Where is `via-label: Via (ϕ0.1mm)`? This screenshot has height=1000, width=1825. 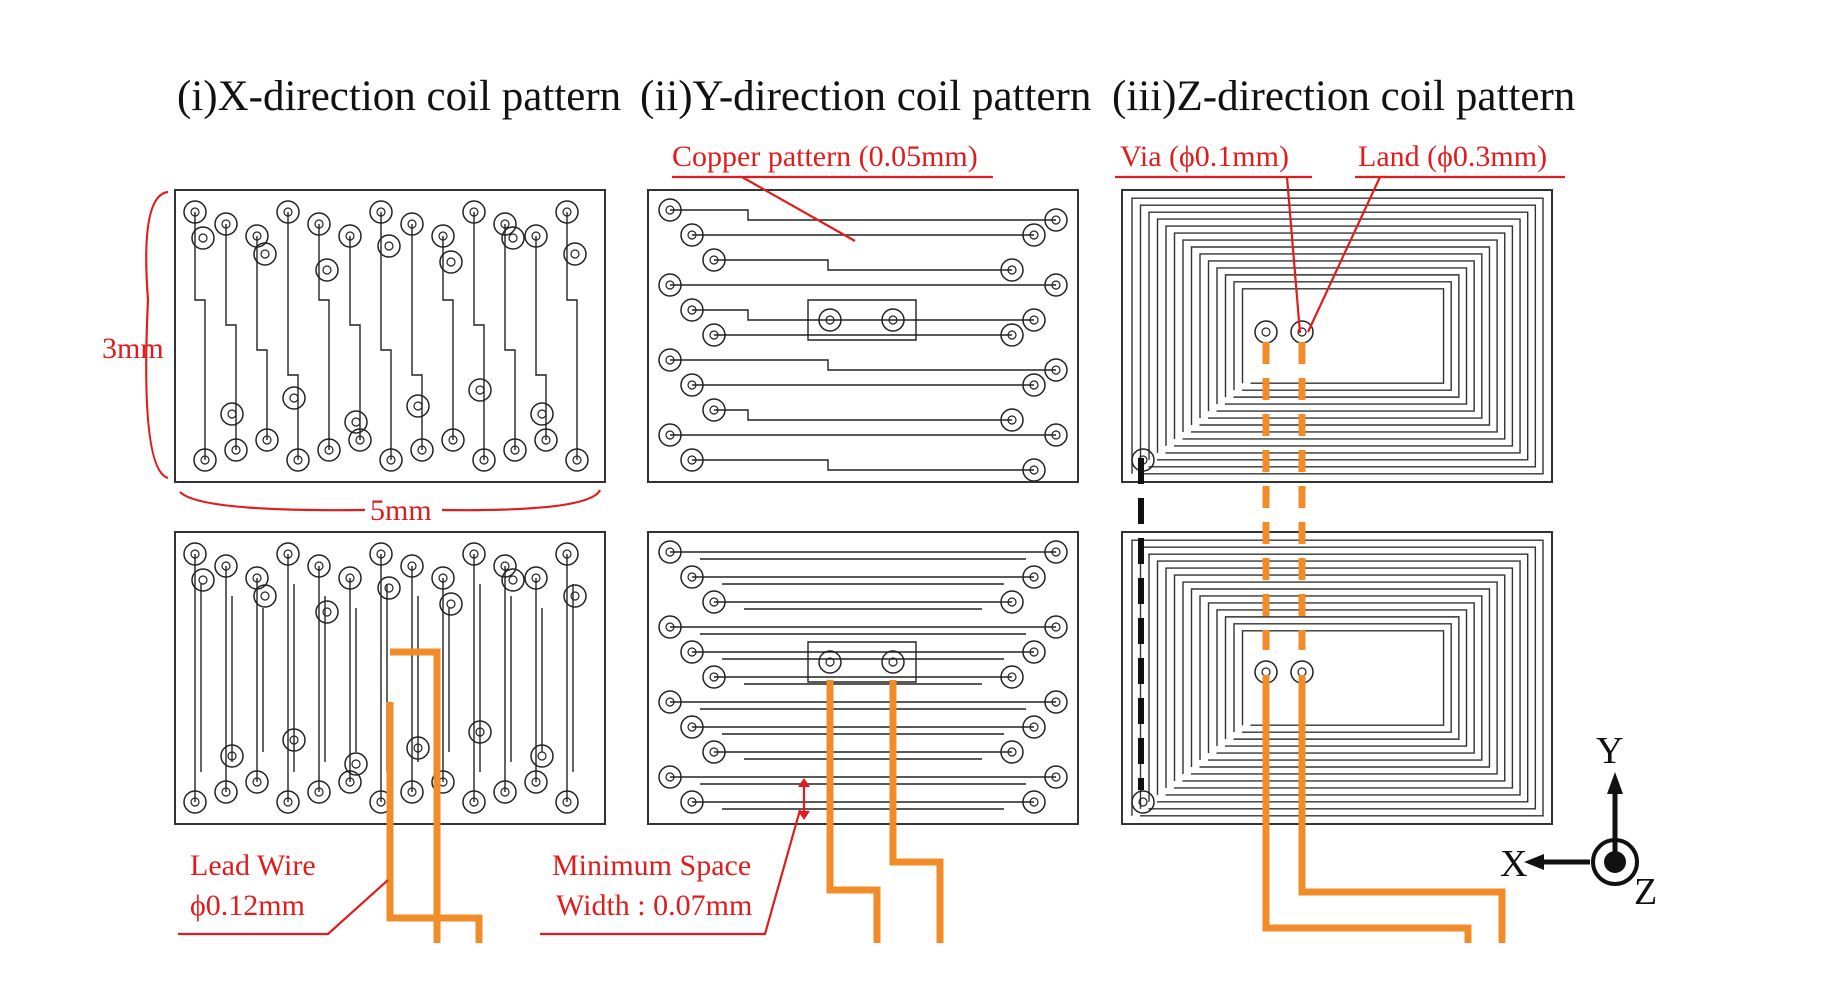
via-label: Via (ϕ0.1mm) is located at coordinates (1204, 156).